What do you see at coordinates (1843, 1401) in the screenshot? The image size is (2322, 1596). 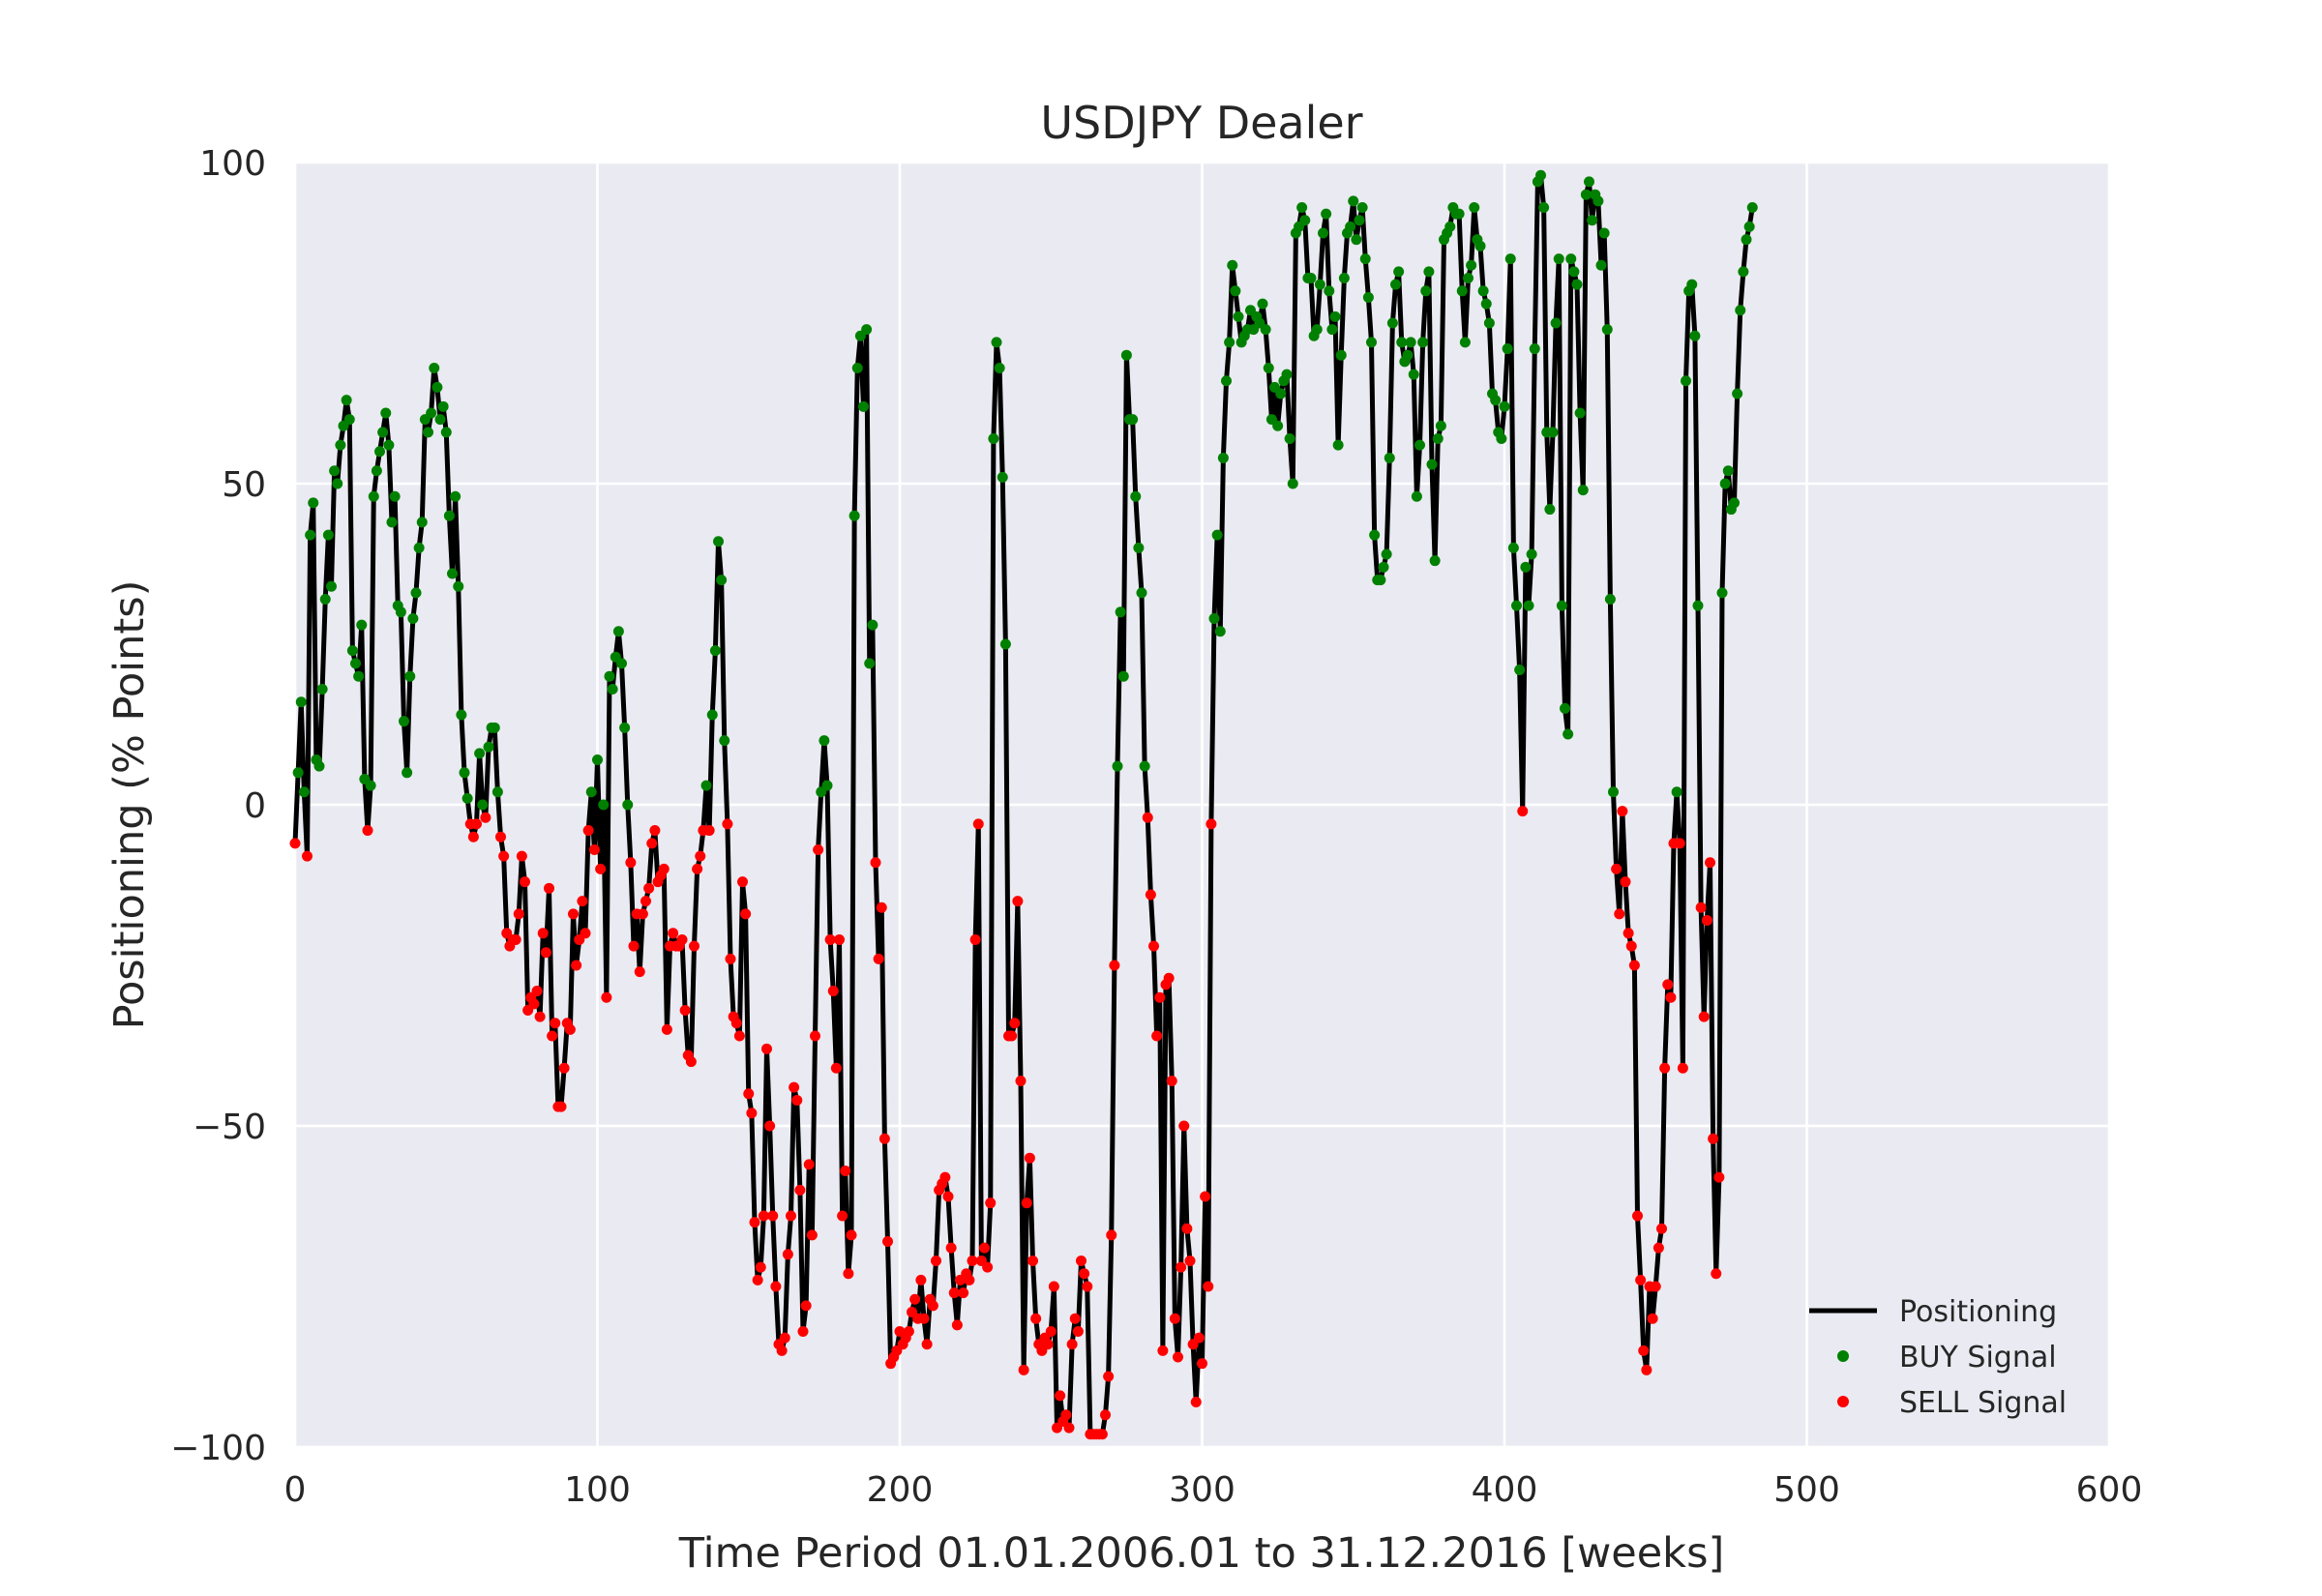 I see `legend-sell-swatch` at bounding box center [1843, 1401].